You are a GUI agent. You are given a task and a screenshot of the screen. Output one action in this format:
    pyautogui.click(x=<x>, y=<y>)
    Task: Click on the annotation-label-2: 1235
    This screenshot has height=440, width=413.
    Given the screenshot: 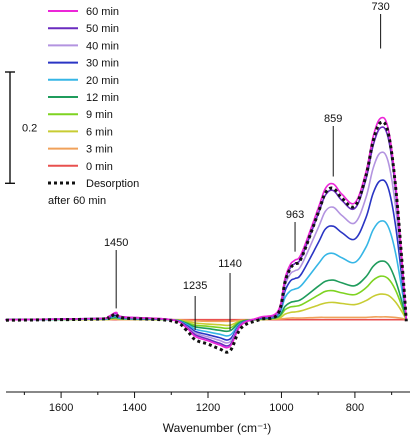 What is the action you would take?
    pyautogui.click(x=195, y=286)
    